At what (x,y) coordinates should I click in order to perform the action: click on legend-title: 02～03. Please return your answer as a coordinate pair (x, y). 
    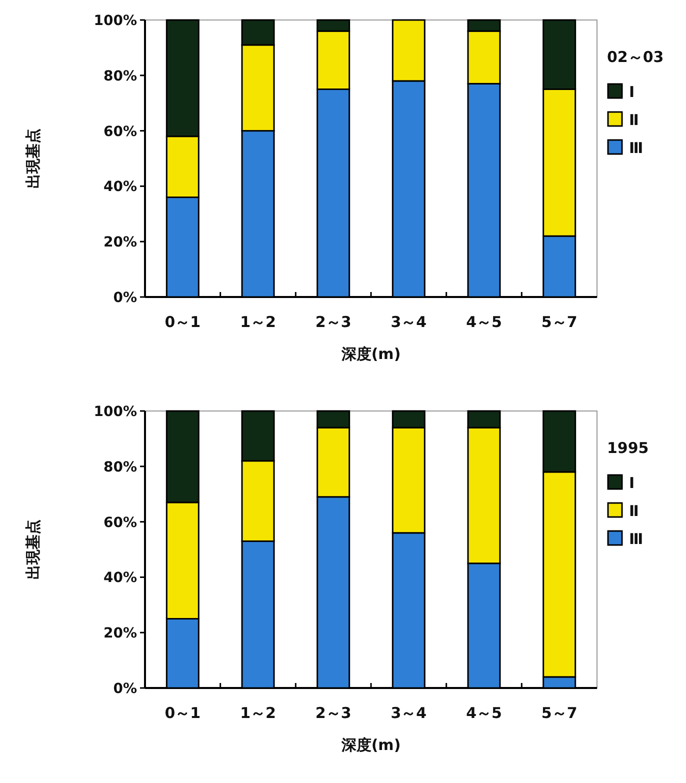
    Looking at the image, I should click on (635, 57).